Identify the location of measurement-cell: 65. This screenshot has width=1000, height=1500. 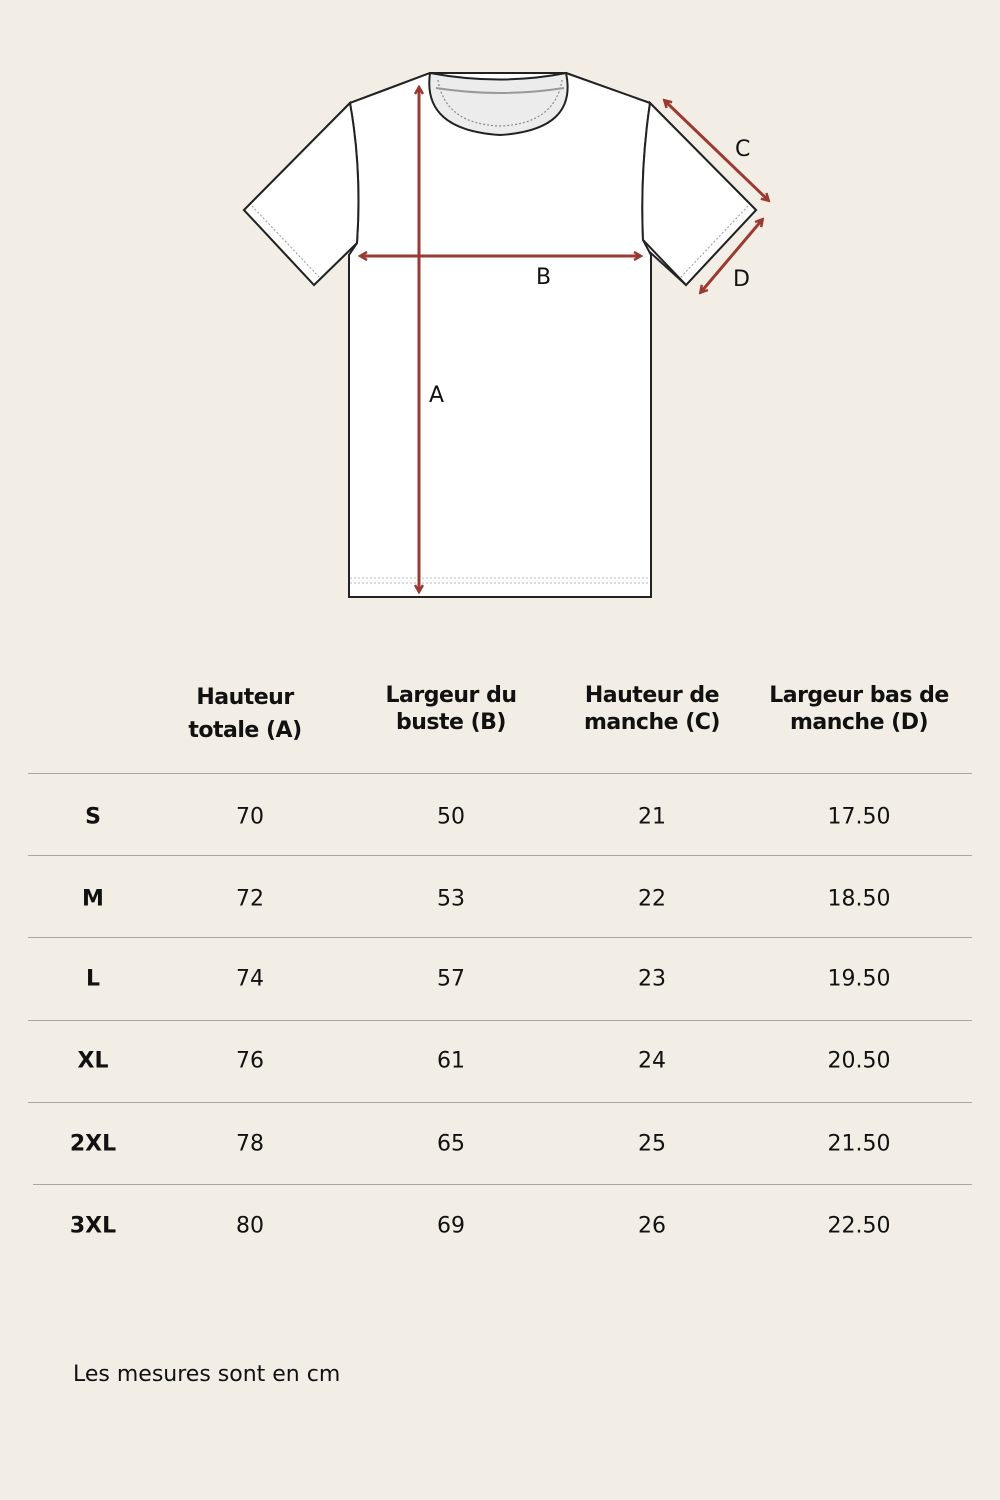
(451, 1144).